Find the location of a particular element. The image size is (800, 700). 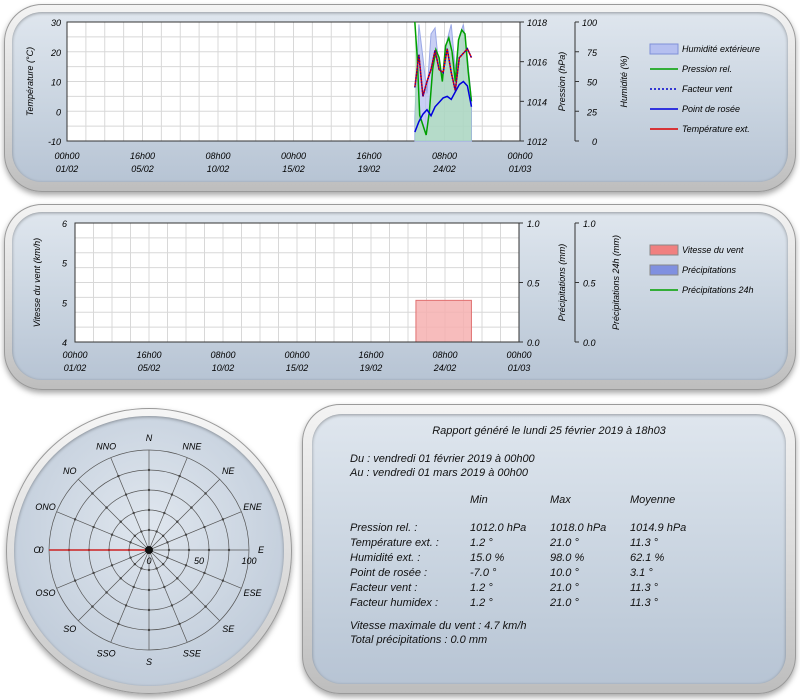

rose-direction-label: NE is located at coordinates (228, 471).